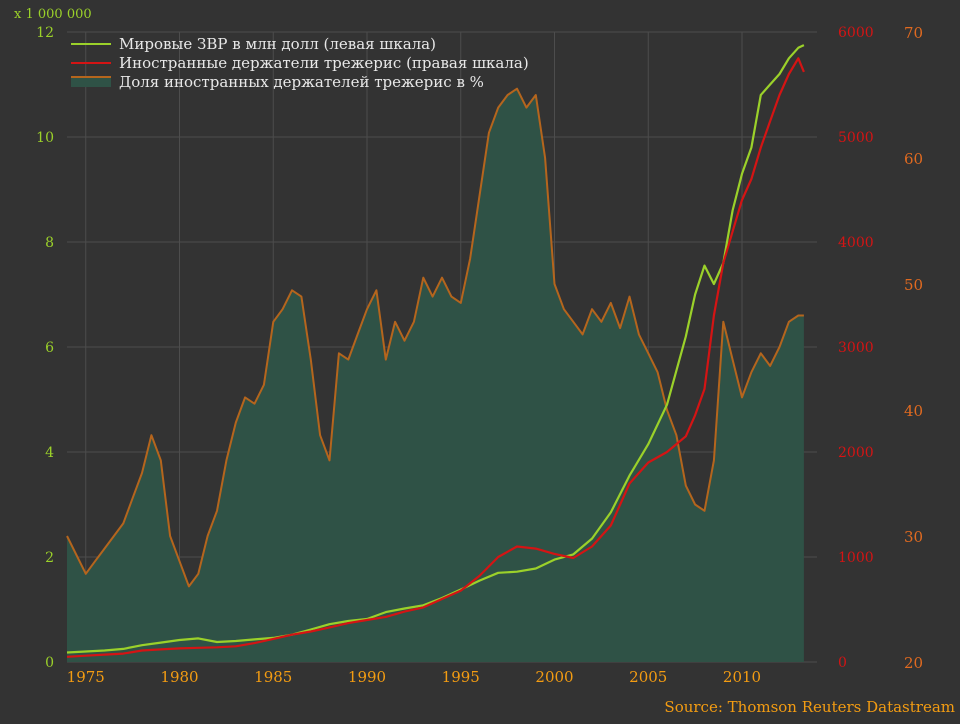 The height and width of the screenshot is (724, 960). What do you see at coordinates (856, 33) in the screenshot?
I see `right-axis-1-tick-label: 6000` at bounding box center [856, 33].